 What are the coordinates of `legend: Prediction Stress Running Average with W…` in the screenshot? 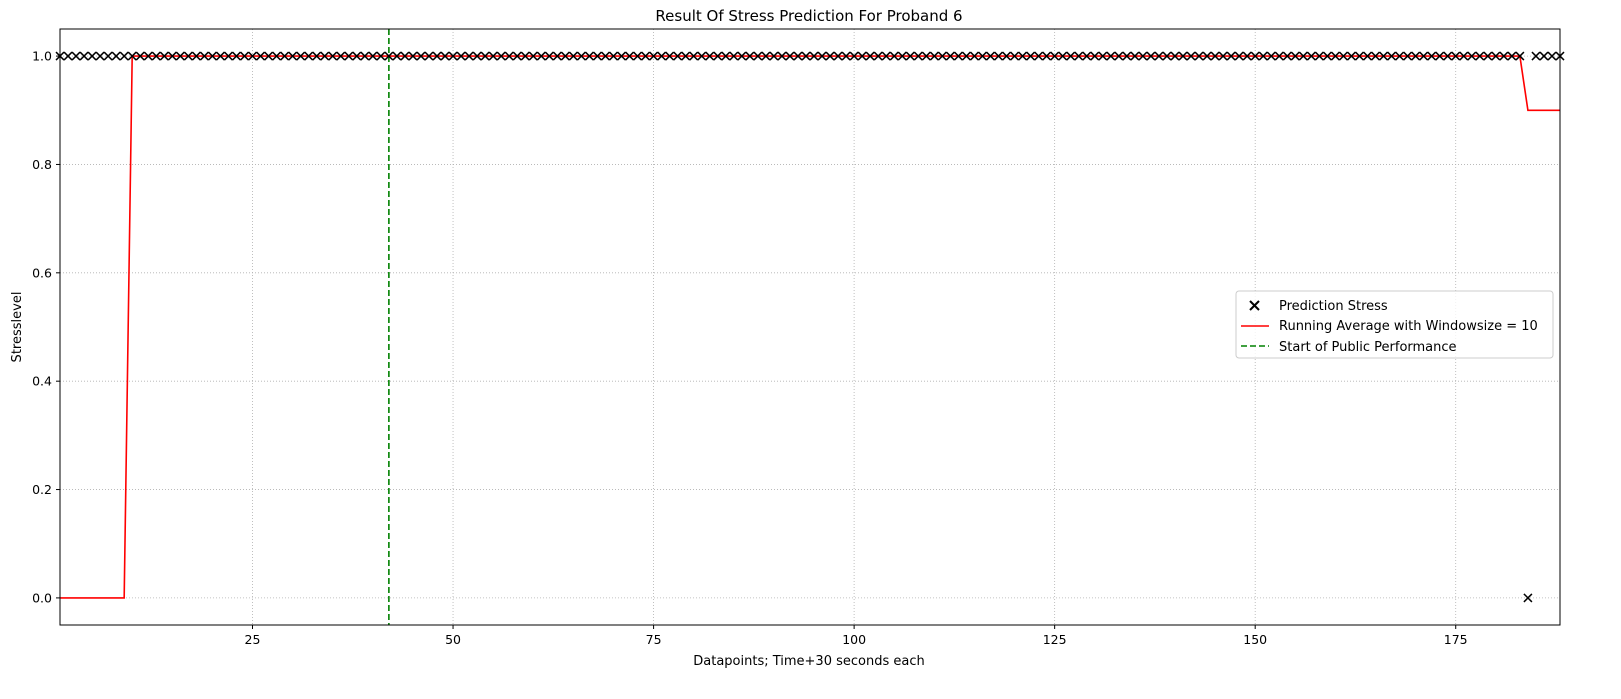 It's located at (1394, 324).